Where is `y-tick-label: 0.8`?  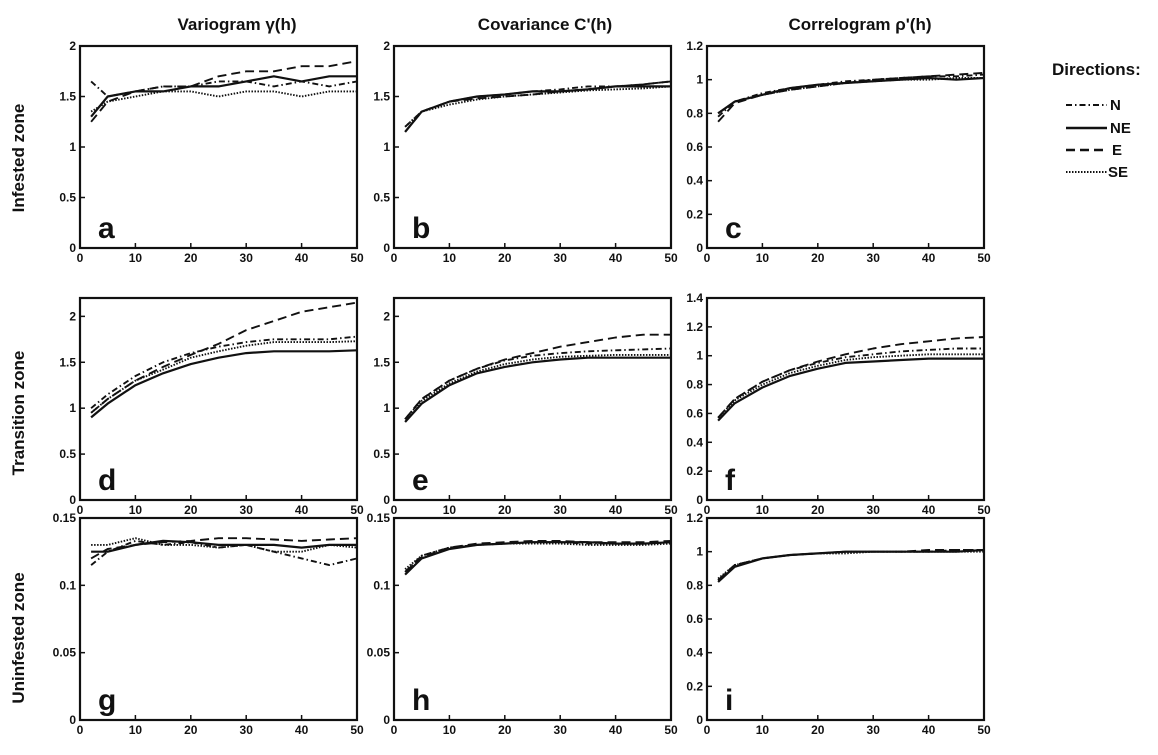
y-tick-label: 0.8 is located at coordinates (694, 385).